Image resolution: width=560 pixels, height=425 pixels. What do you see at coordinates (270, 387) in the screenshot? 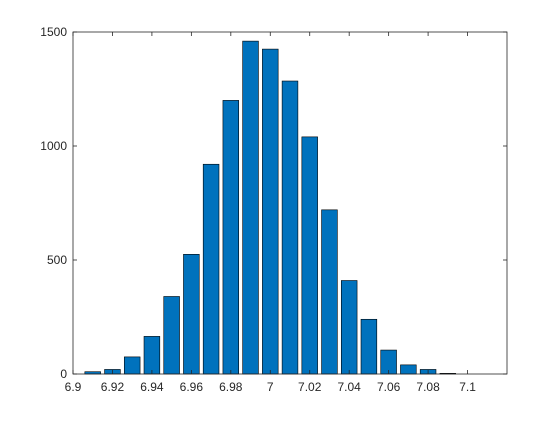
I see `x-tick-label: 7` at bounding box center [270, 387].